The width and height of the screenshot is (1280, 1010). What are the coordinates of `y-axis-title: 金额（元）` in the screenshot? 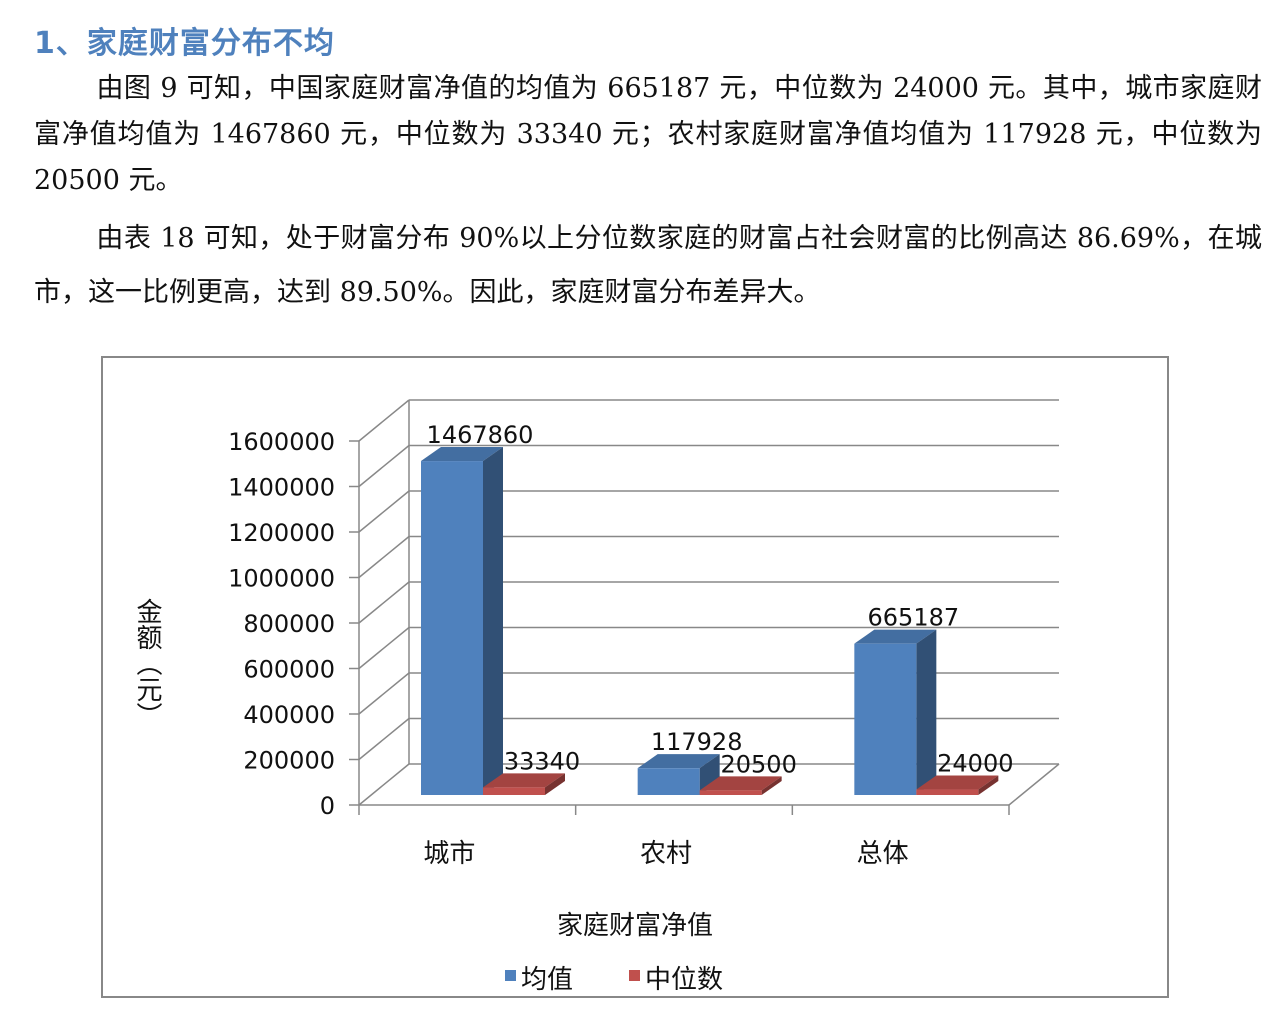 It's located at (147, 663).